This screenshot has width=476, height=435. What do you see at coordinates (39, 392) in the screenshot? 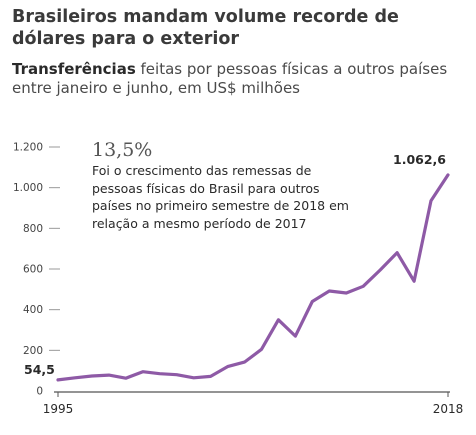
I see `y-tick-label: 0` at bounding box center [39, 392].